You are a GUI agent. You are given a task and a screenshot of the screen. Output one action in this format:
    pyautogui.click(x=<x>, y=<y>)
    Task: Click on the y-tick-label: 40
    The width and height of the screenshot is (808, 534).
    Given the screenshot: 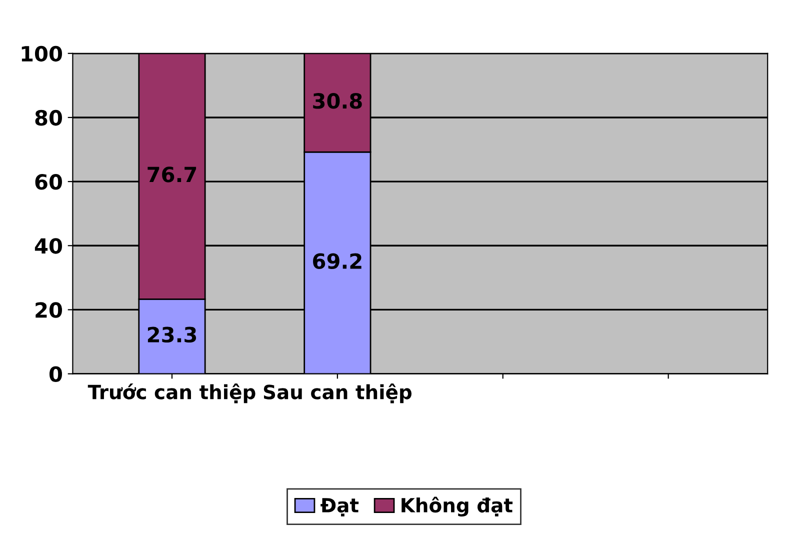 What is the action you would take?
    pyautogui.click(x=48, y=246)
    